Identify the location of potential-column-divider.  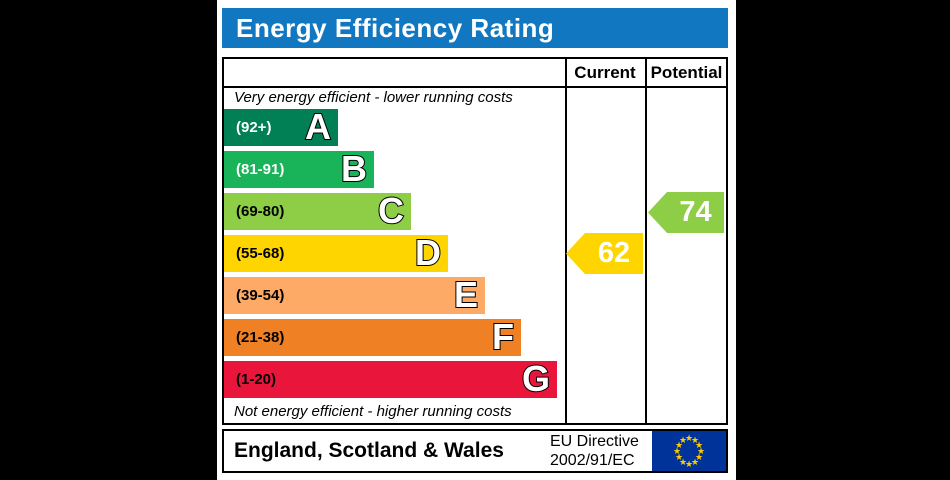
(646, 241).